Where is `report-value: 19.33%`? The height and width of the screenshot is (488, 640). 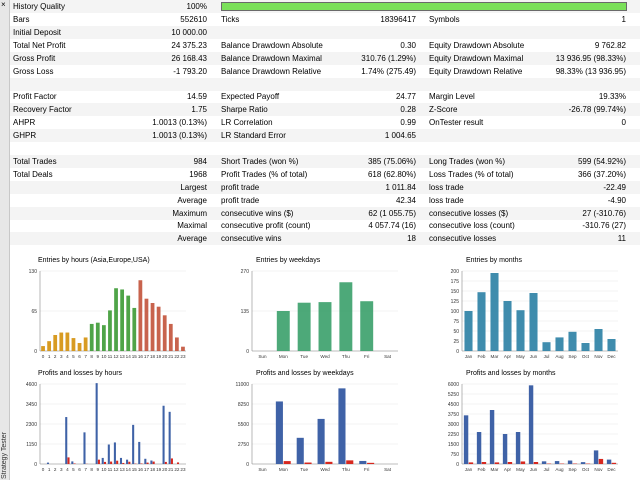
report-value: 19.33% is located at coordinates (583, 96).